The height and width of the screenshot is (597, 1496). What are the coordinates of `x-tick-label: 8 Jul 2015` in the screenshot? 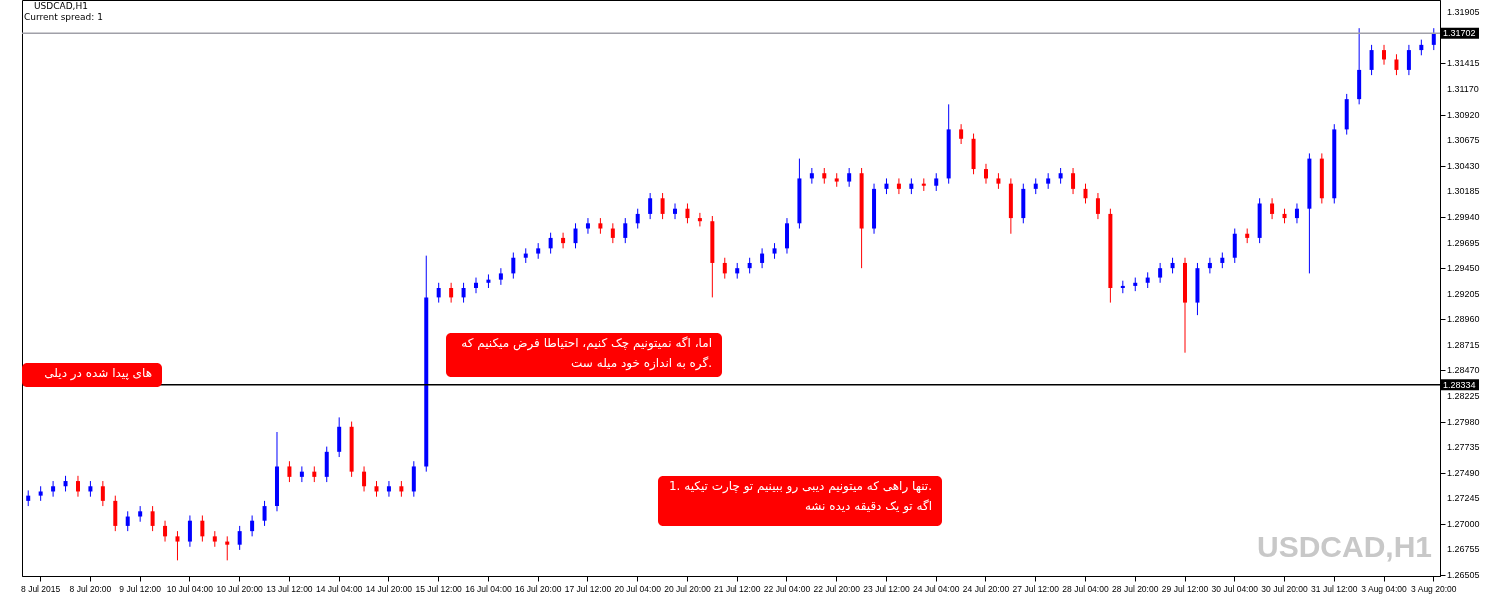 It's located at (41, 588).